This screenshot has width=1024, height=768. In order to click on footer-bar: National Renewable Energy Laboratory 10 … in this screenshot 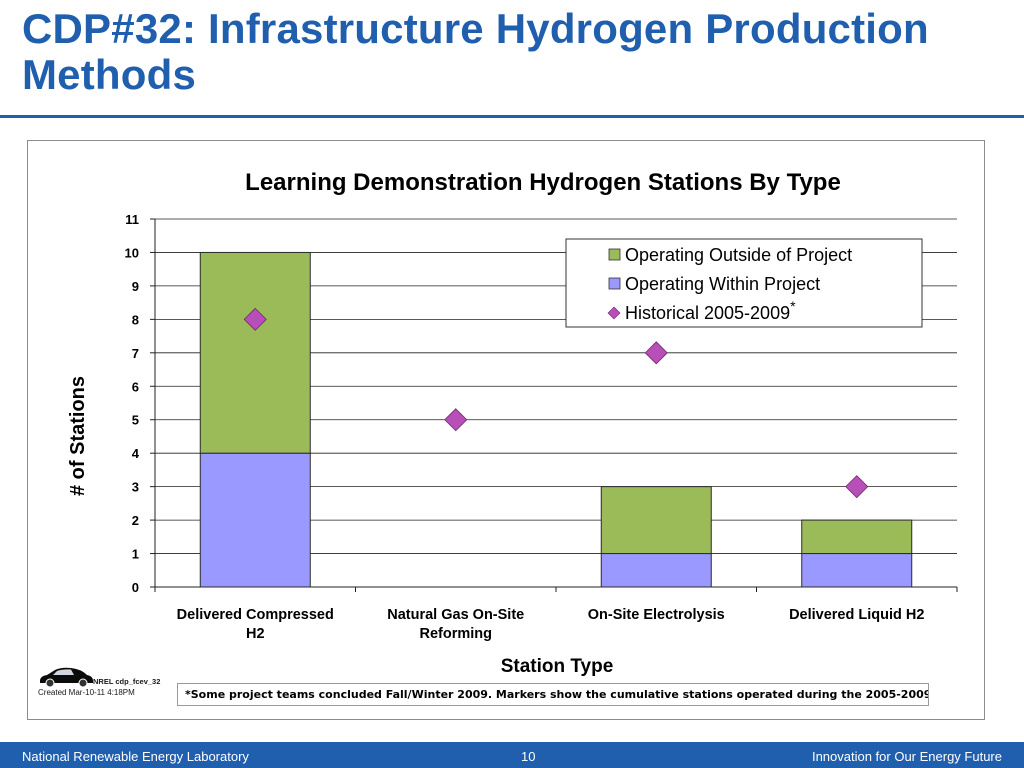, I will do `click(512, 755)`.